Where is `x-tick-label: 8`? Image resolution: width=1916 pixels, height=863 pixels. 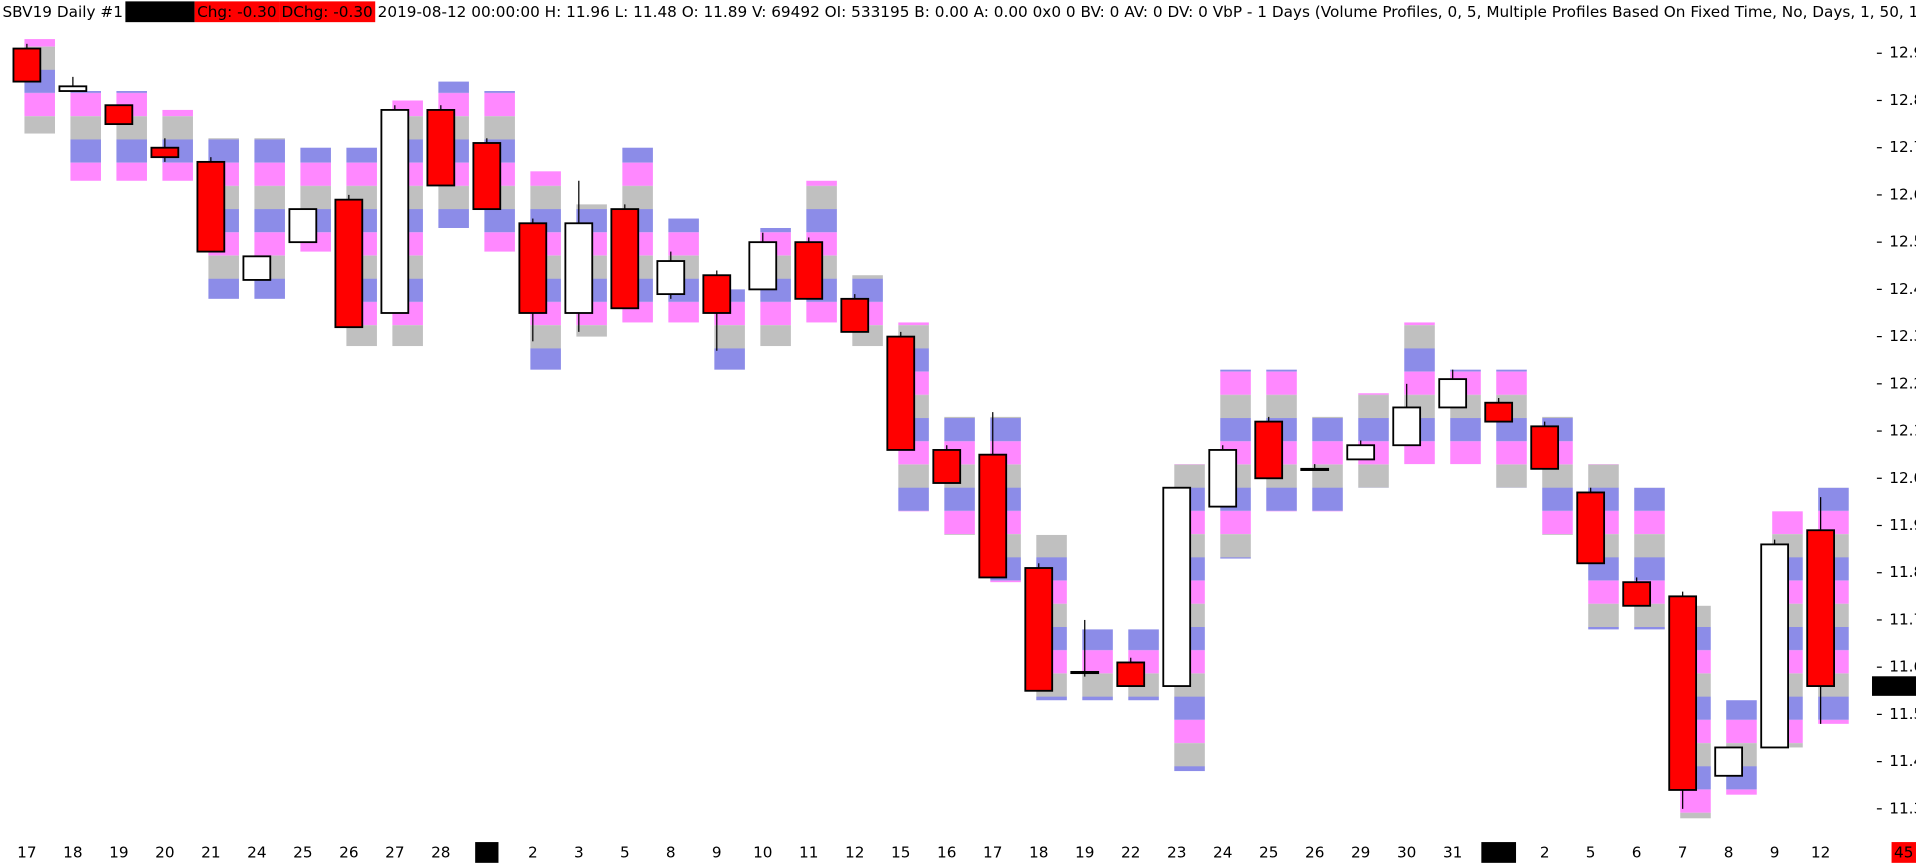 x-tick-label: 8 is located at coordinates (1729, 853).